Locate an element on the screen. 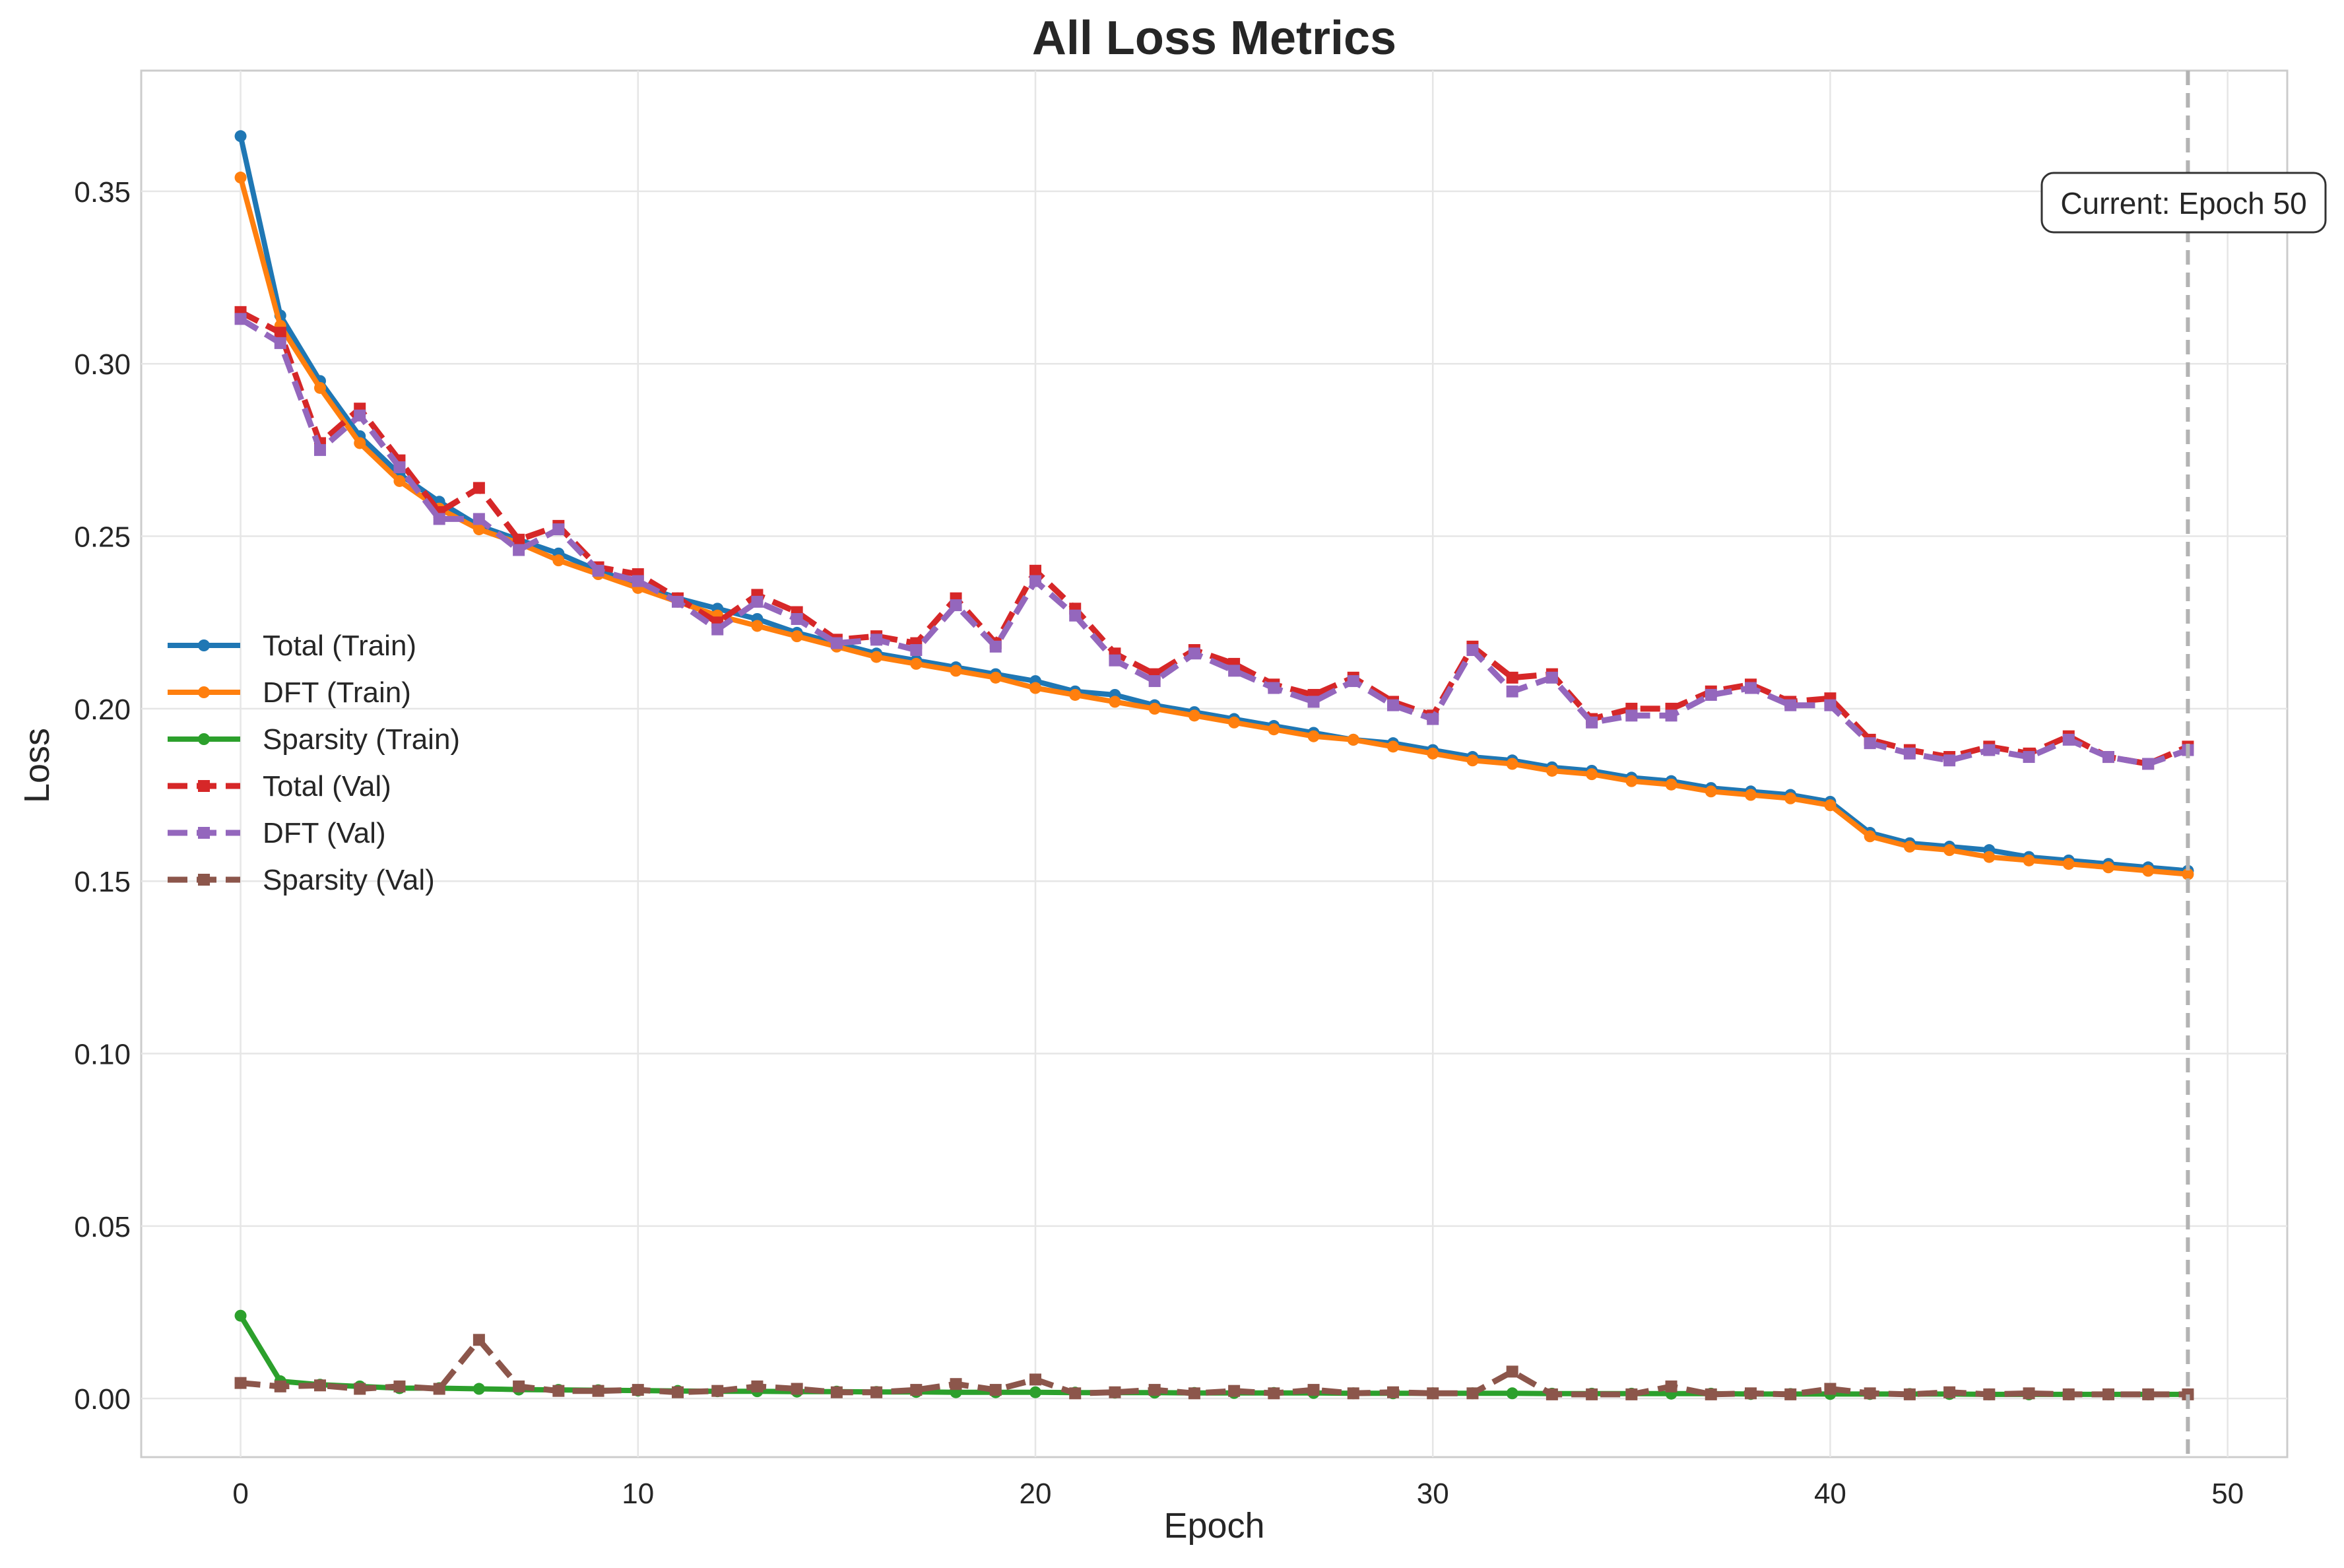  legend-label: DFT (Train) is located at coordinates (337, 692).